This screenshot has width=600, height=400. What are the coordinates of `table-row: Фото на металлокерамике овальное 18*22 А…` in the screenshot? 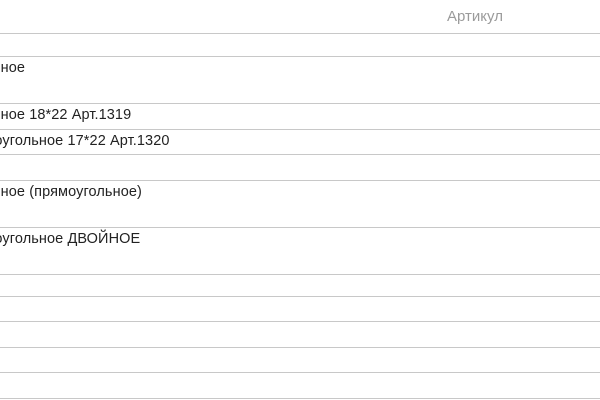 It's located at (300, 117).